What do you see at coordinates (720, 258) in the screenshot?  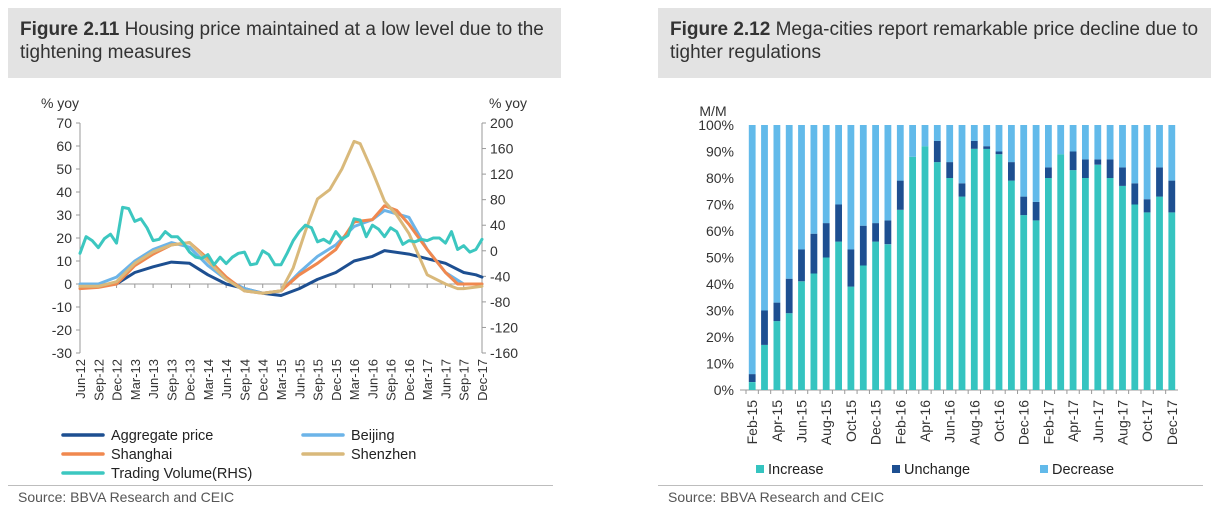 I see `y-tick-label: 50%` at bounding box center [720, 258].